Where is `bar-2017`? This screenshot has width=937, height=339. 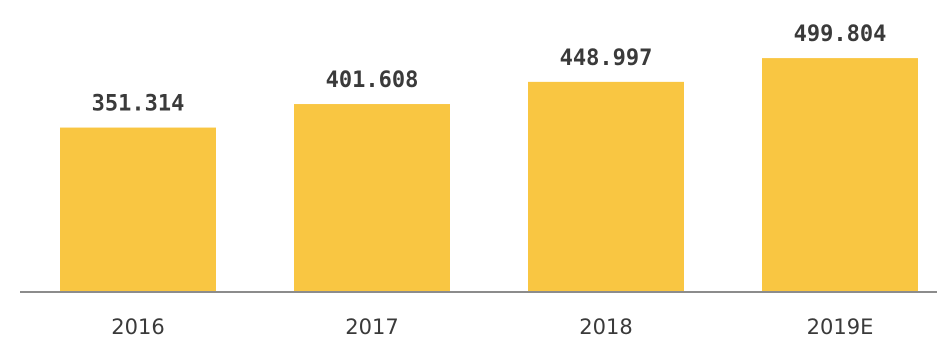 bar-2017 is located at coordinates (372, 198).